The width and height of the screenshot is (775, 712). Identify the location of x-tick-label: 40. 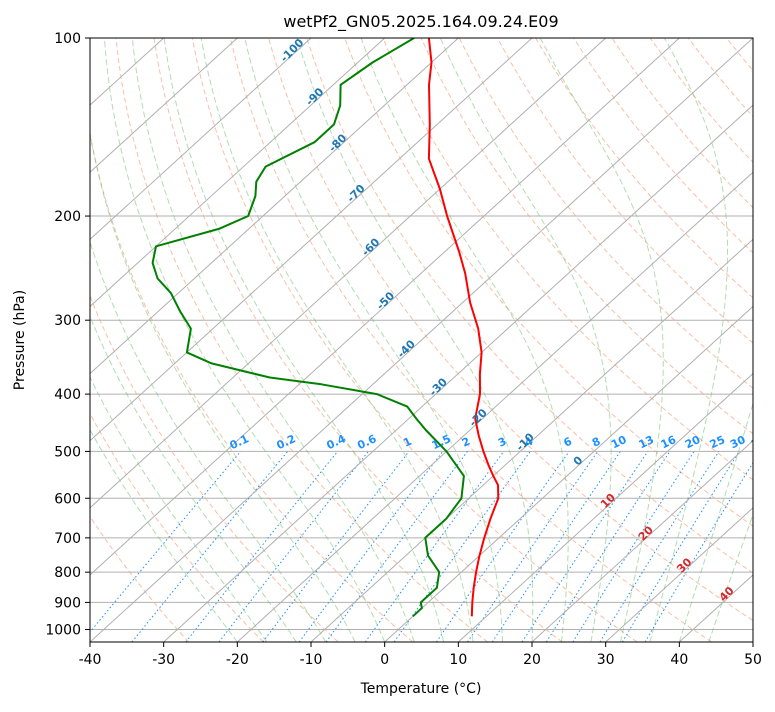
(679, 660).